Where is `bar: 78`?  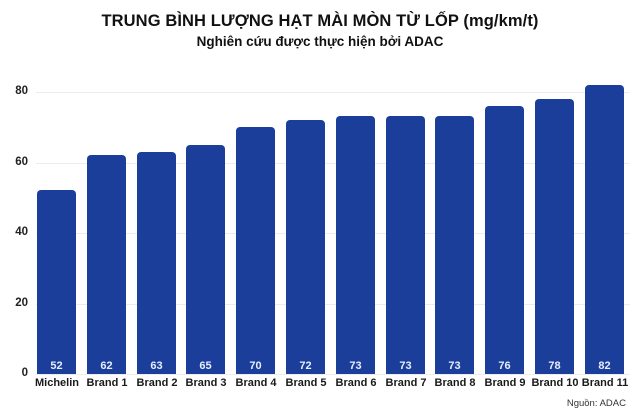 bar: 78 is located at coordinates (554, 236).